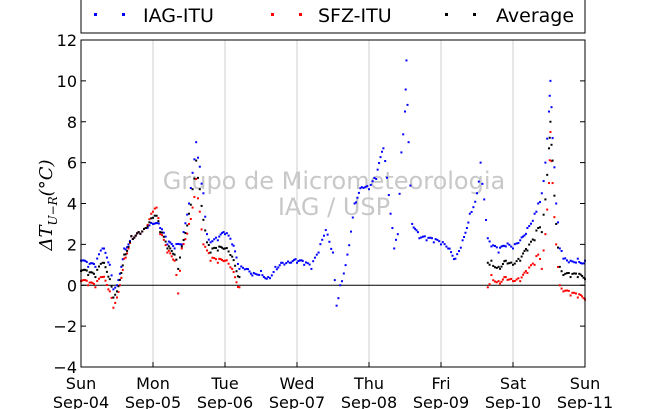 The width and height of the screenshot is (650, 409). What do you see at coordinates (46, 177) in the screenshot?
I see `y-axis-label-unit: (°C)` at bounding box center [46, 177].